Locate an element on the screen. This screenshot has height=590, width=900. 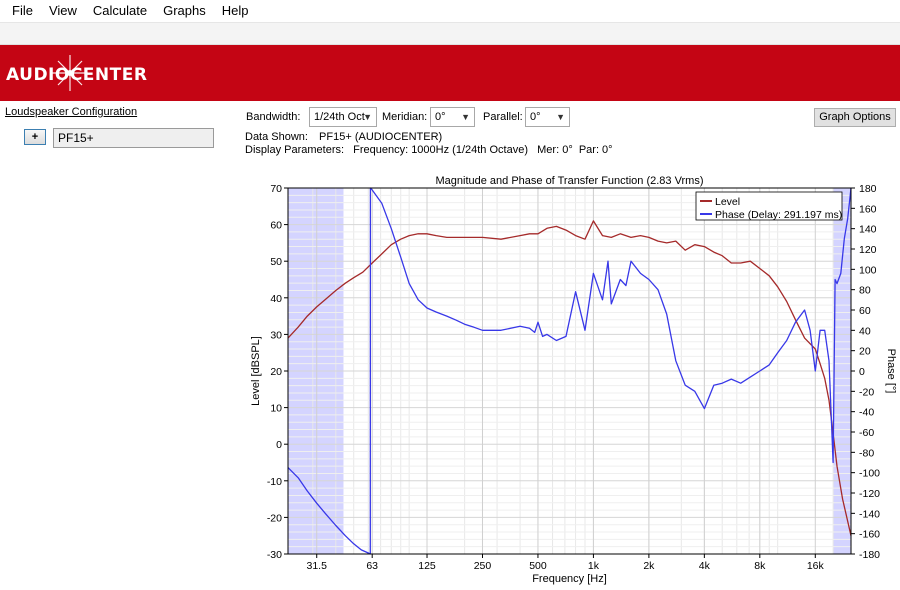
legend-entry-1: Phase (Delay: 291.197 ms) is located at coordinates (778, 215).